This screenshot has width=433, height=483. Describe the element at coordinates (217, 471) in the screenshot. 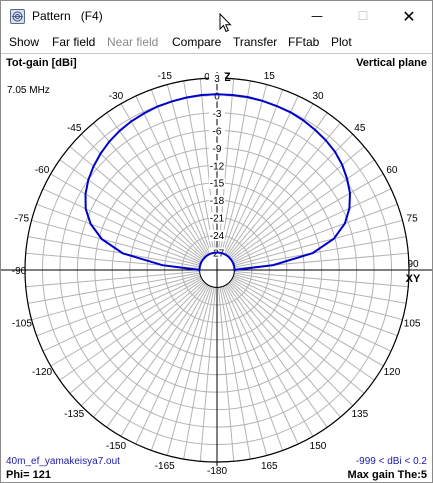

I see `angle-label: -180` at that location.